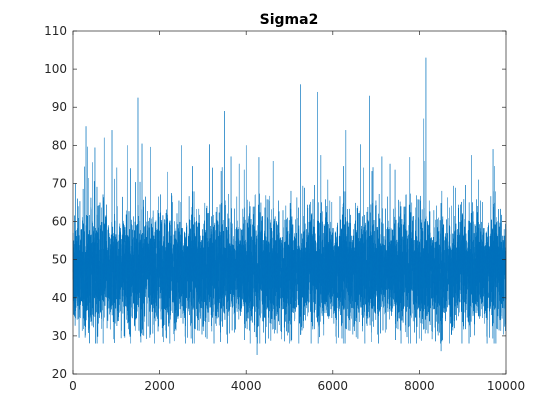 The height and width of the screenshot is (420, 560). I want to click on y-tick-label: 90, so click(59, 107).